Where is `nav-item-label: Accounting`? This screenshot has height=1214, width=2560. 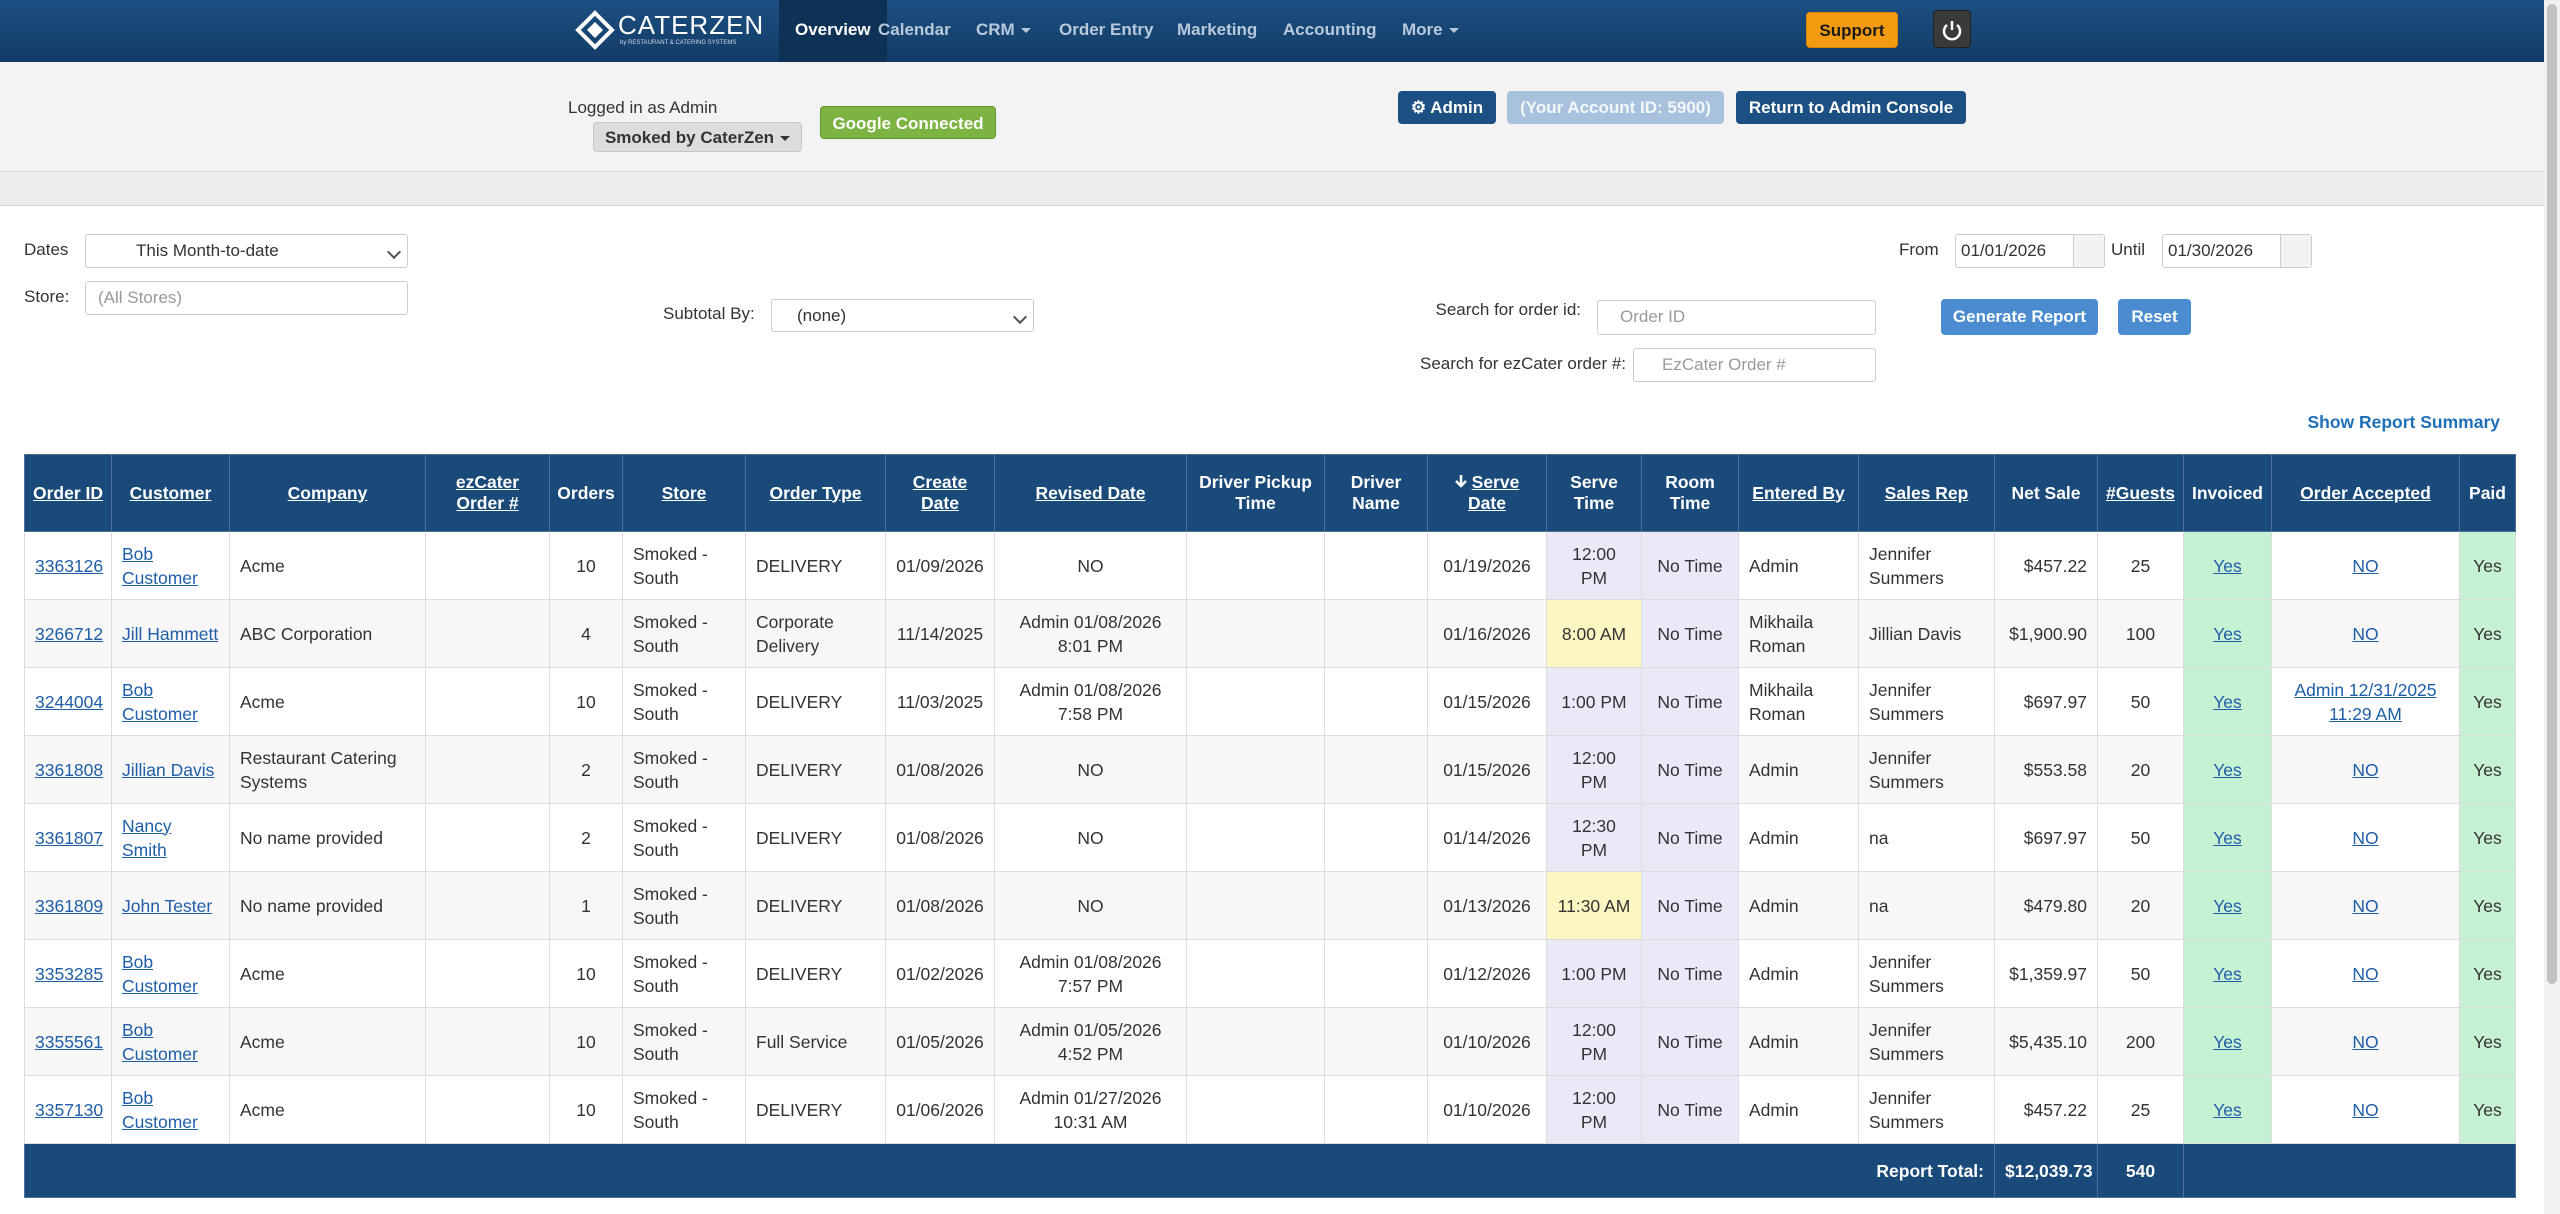
nav-item-label: Accounting is located at coordinates (1330, 29).